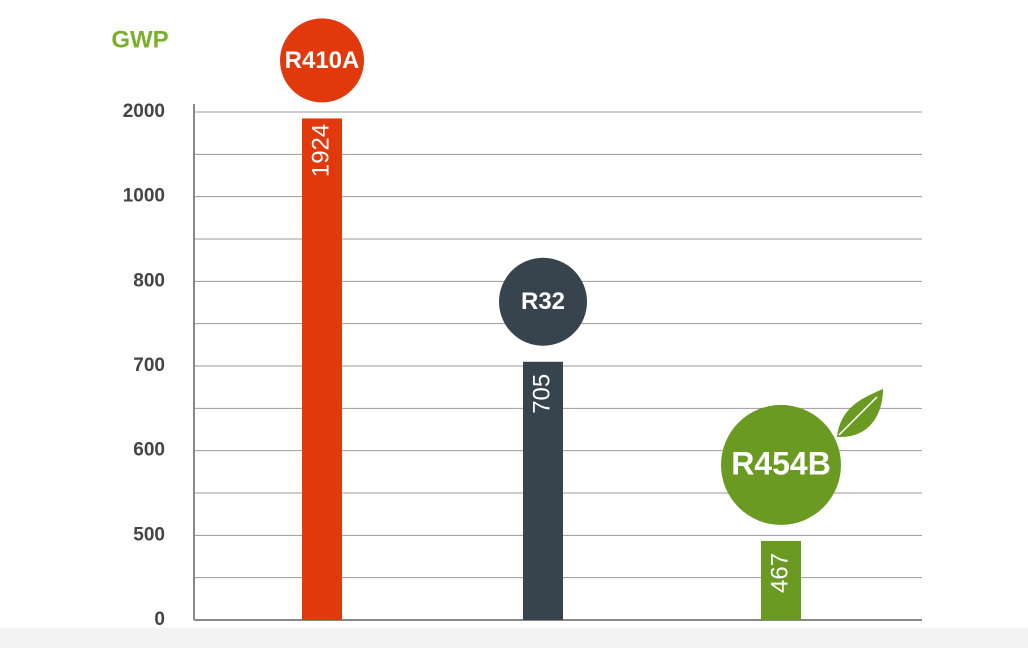 The height and width of the screenshot is (648, 1028). I want to click on footer-band, so click(514, 638).